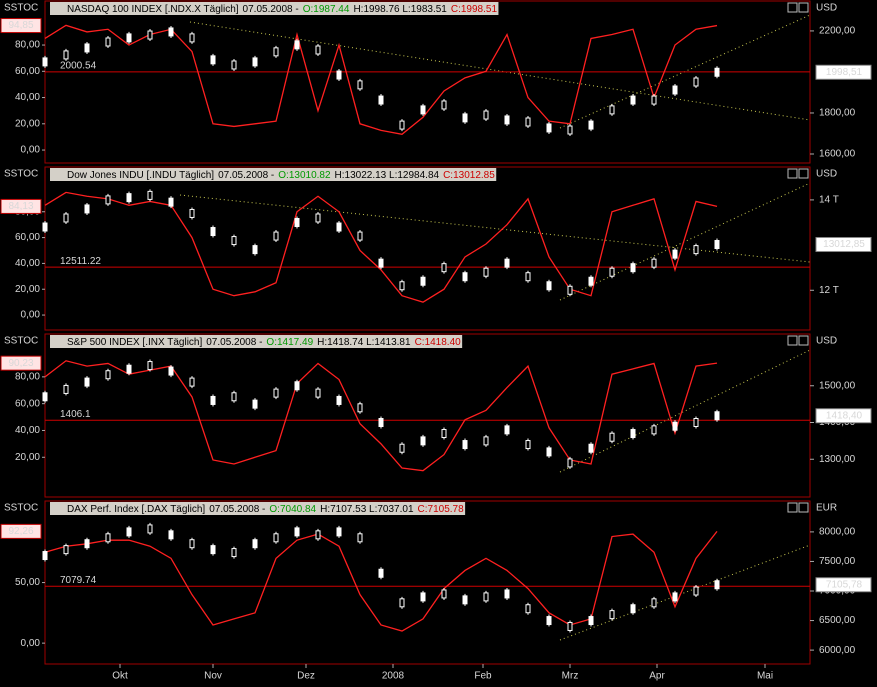 The width and height of the screenshot is (877, 687). Describe the element at coordinates (153, 9) in the screenshot. I see `header-title: NASDAQ 100 INDEX [.NDX.X Täglich]` at that location.